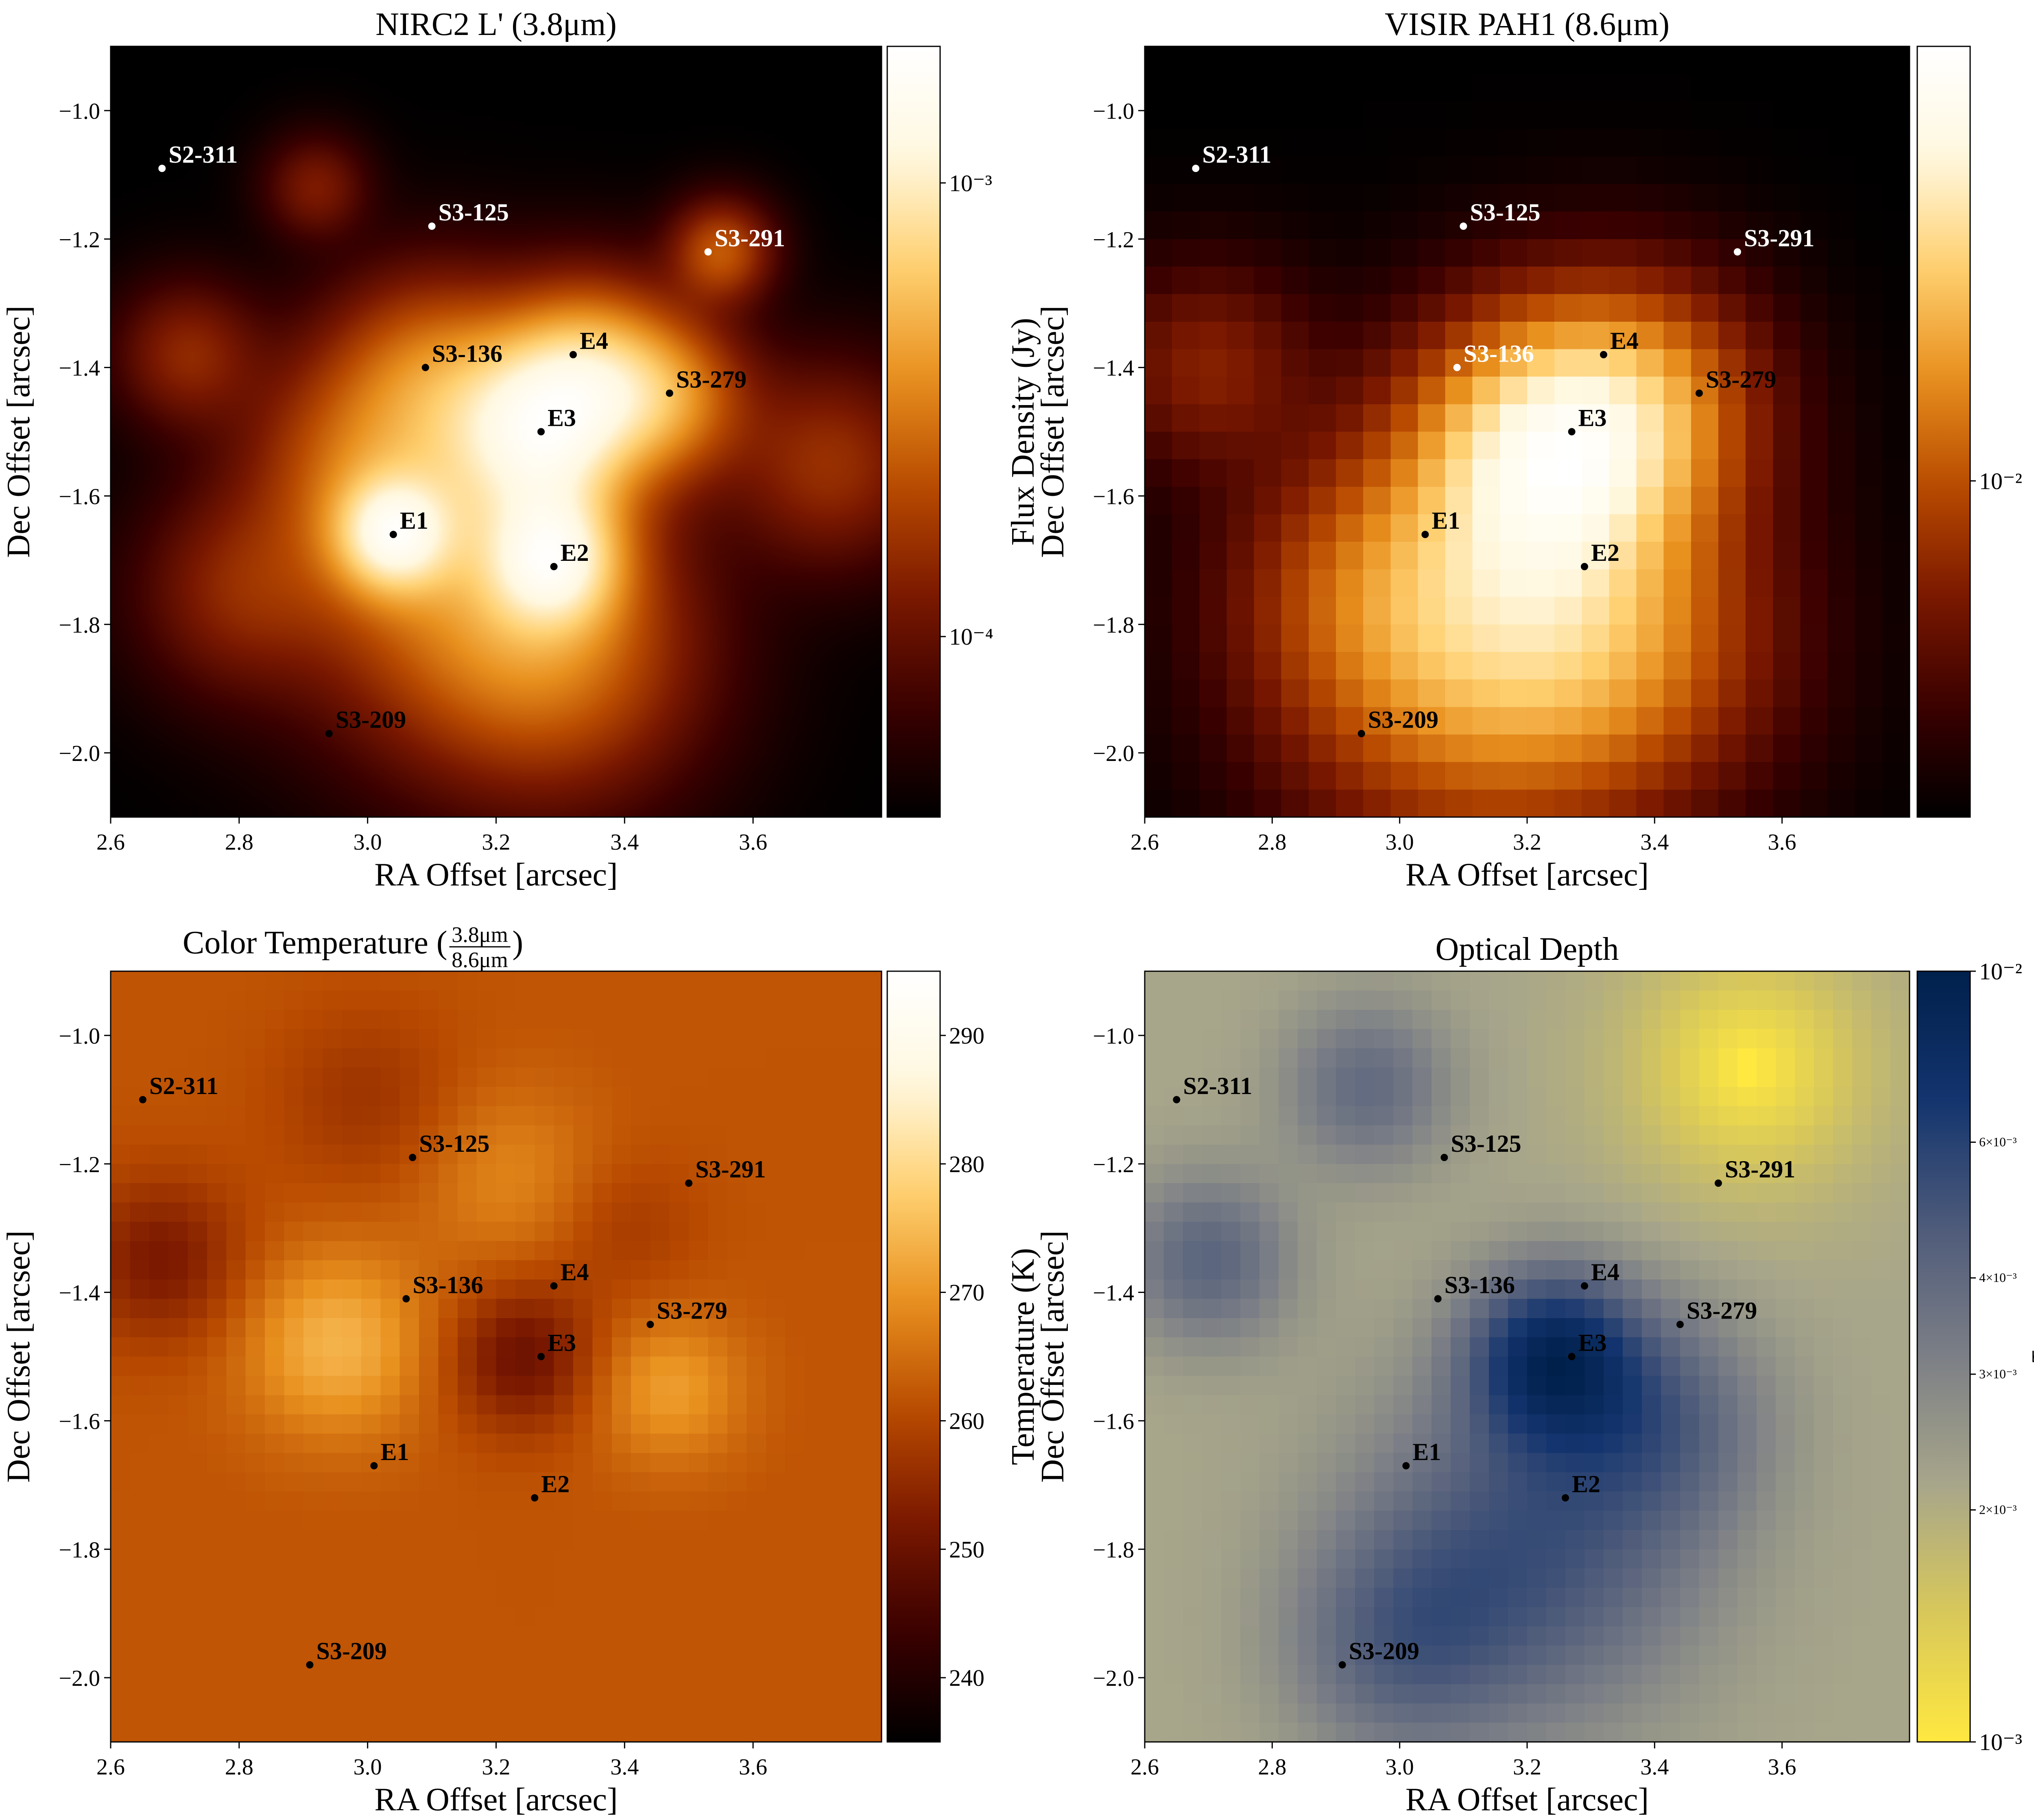  I want to click on x-axis-label: RA Offset [arcsec], so click(1527, 875).